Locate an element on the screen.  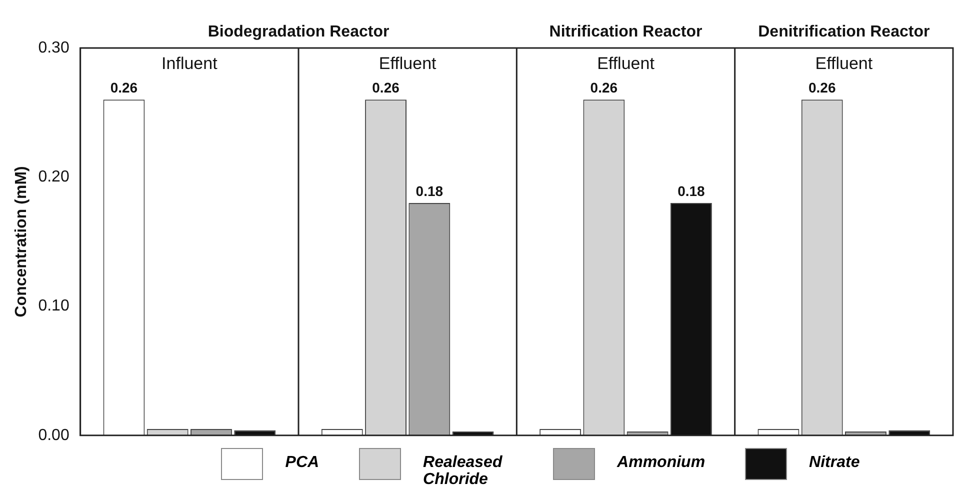
legend-label: Ammonium is located at coordinates (661, 462).